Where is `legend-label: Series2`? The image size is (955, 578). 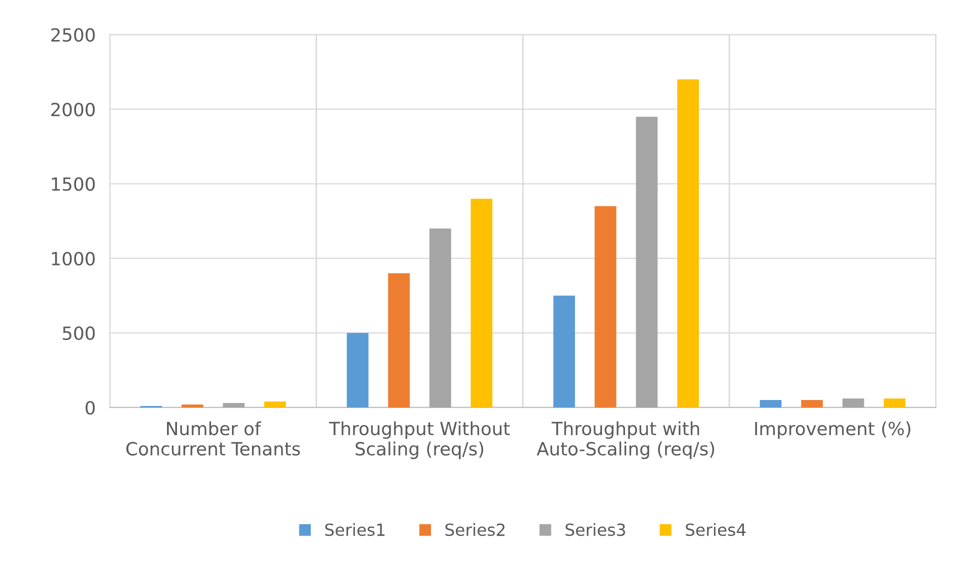
legend-label: Series2 is located at coordinates (475, 529).